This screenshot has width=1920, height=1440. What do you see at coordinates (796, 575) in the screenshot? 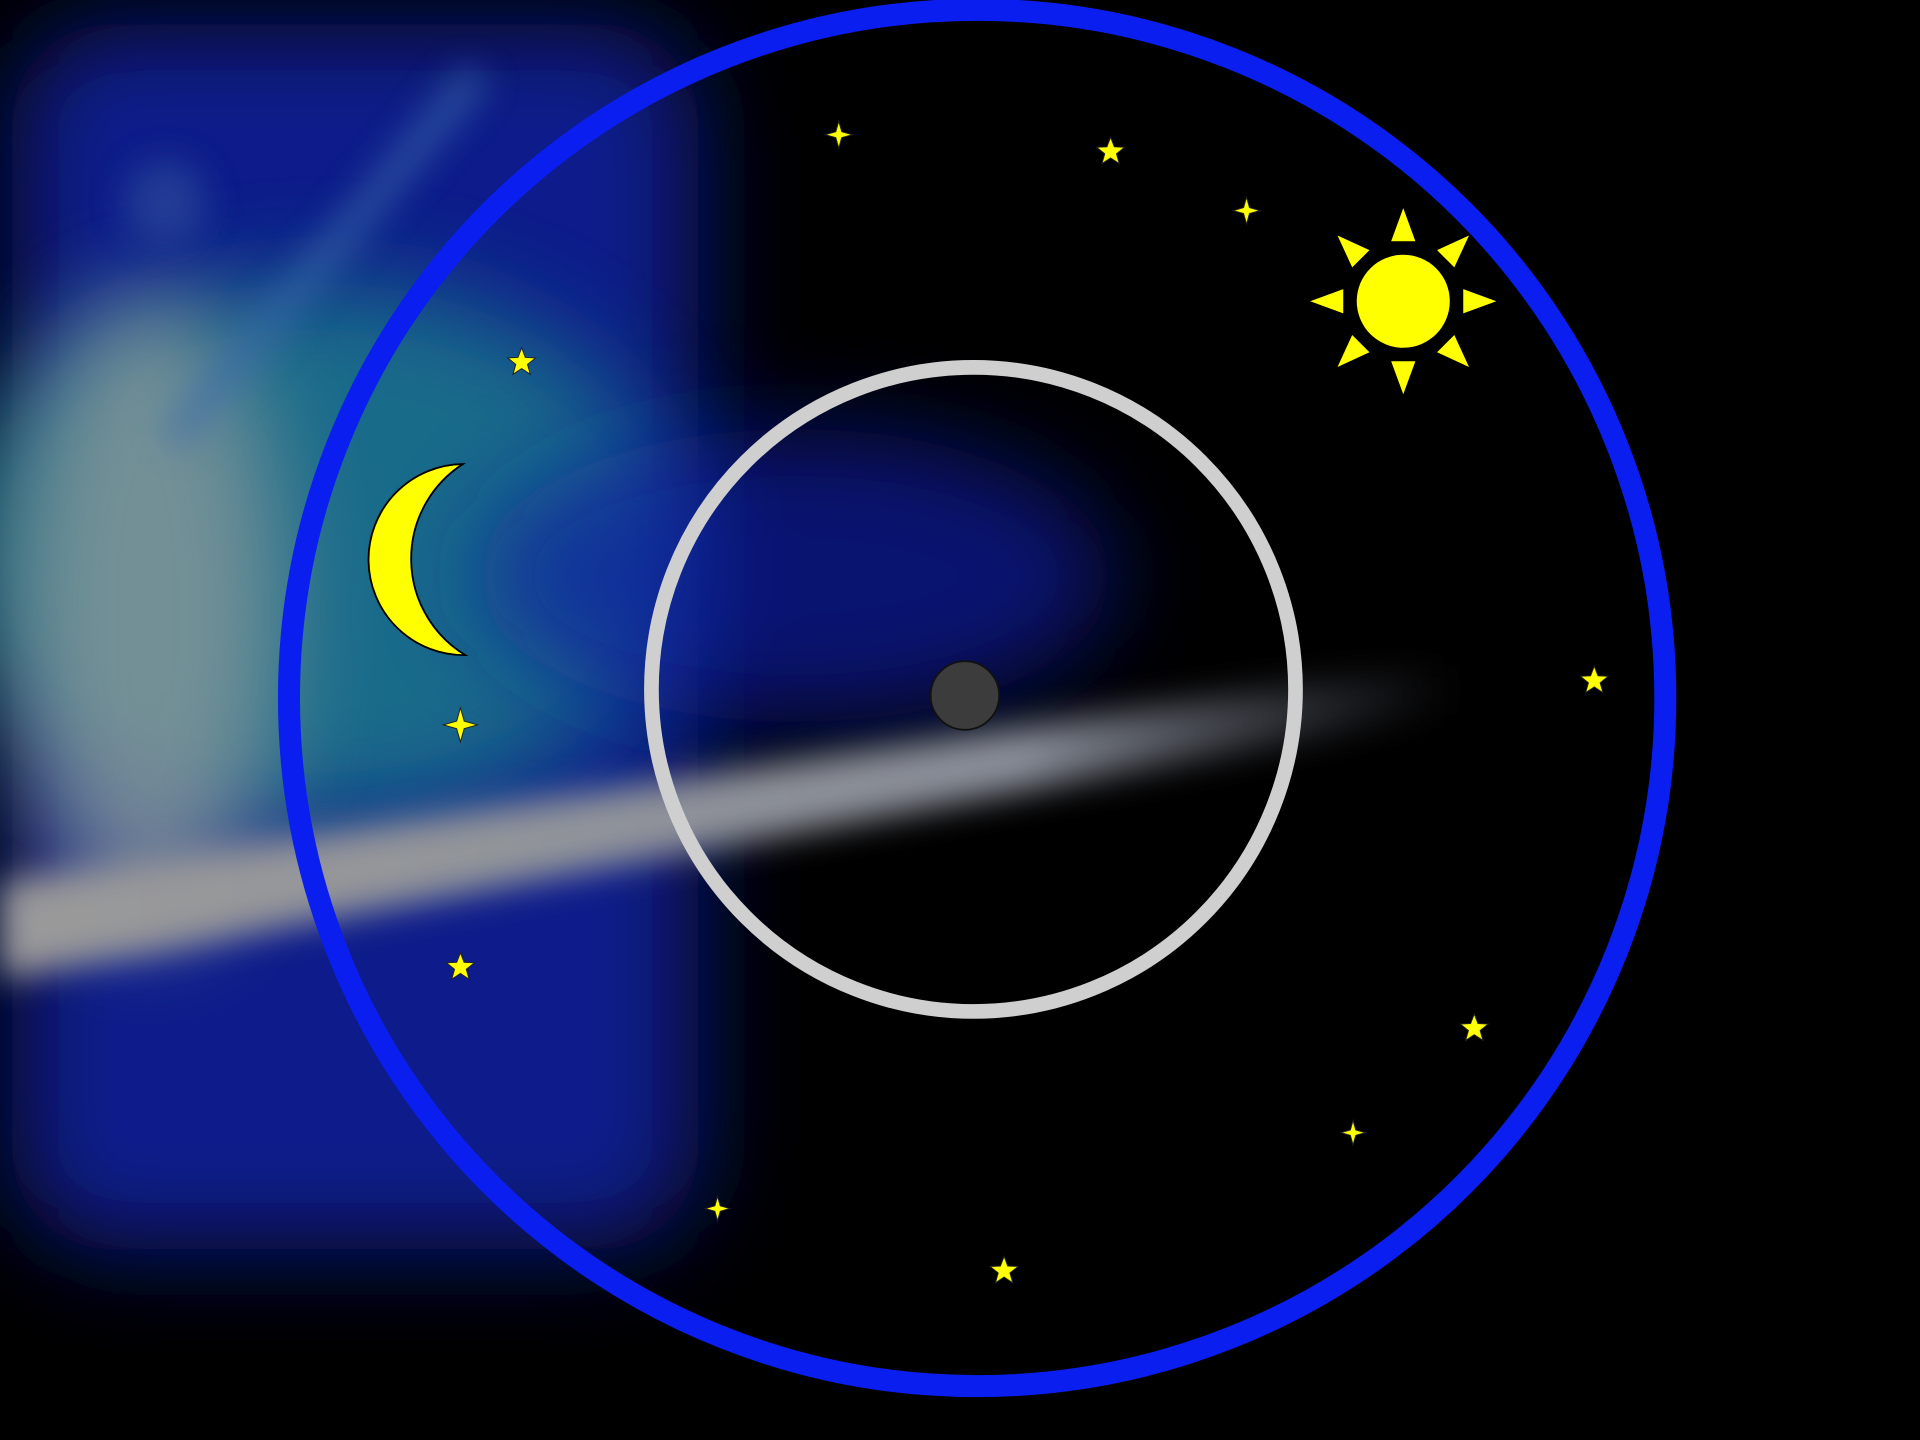
I see `glow-blue` at bounding box center [796, 575].